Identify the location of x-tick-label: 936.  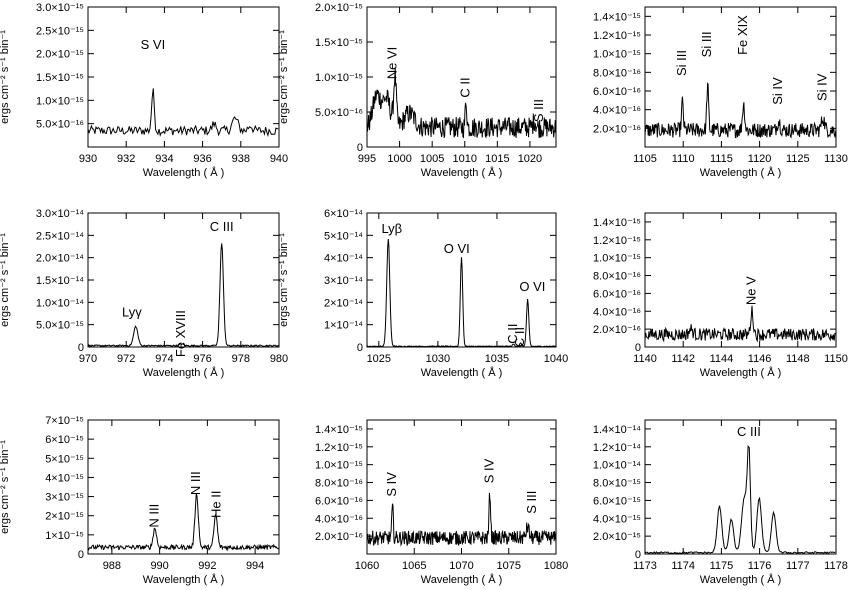
(202, 159).